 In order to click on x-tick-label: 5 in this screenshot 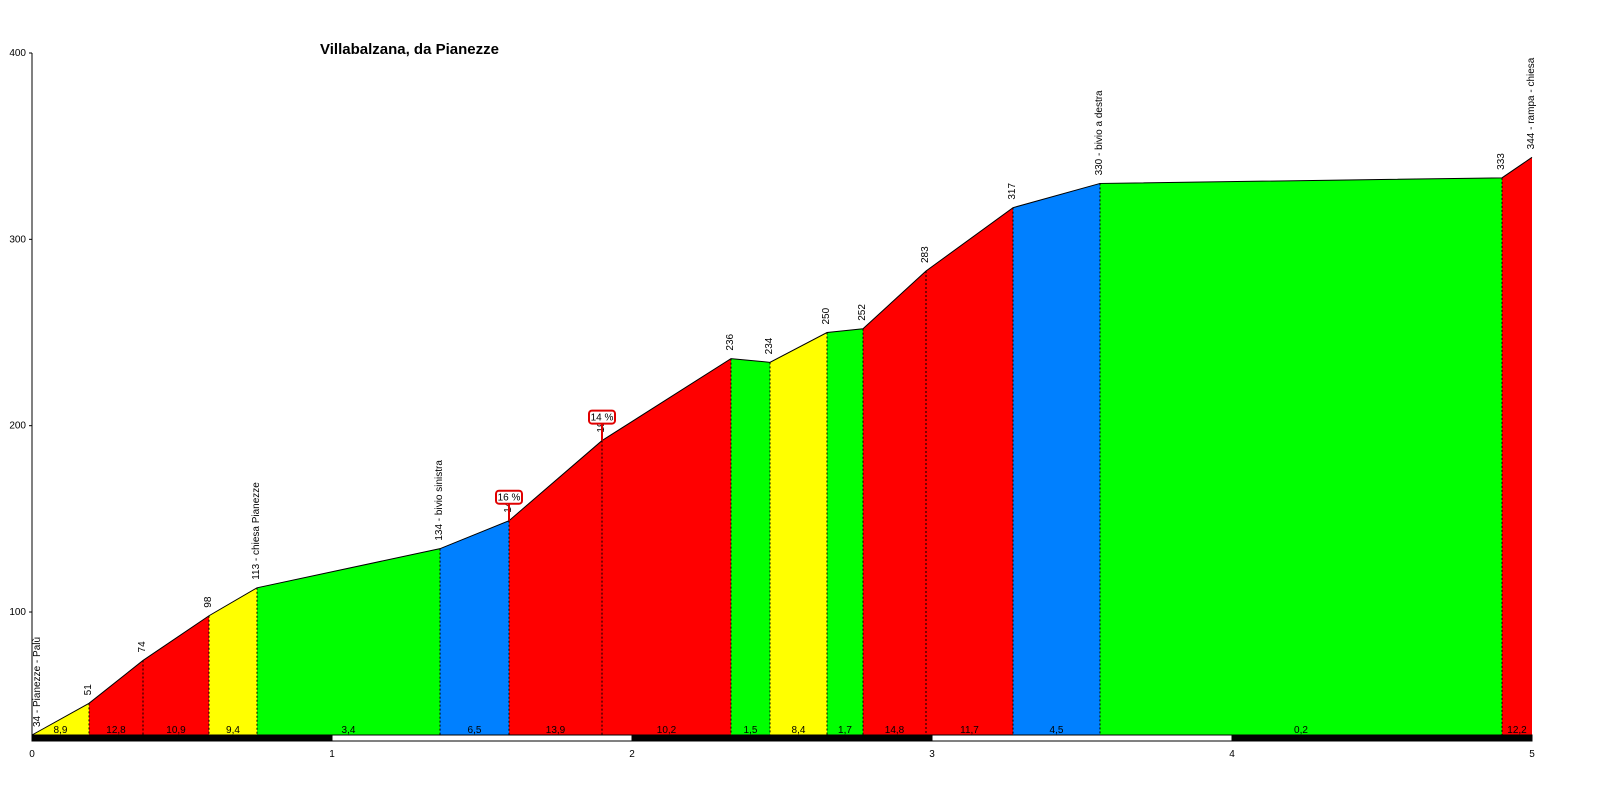, I will do `click(1532, 754)`.